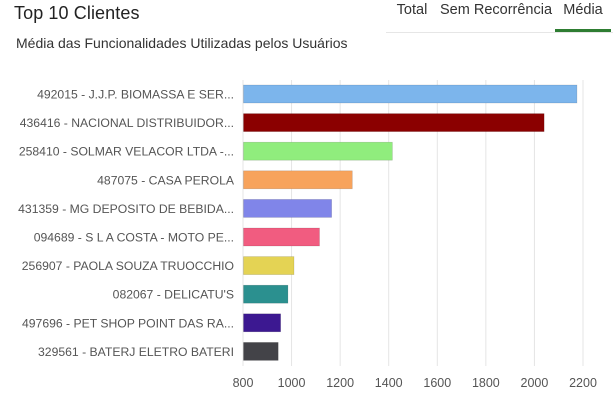  Describe the element at coordinates (136, 352) in the screenshot. I see `category-label: 329561 - BATERJ ELETRO BATERI` at that location.